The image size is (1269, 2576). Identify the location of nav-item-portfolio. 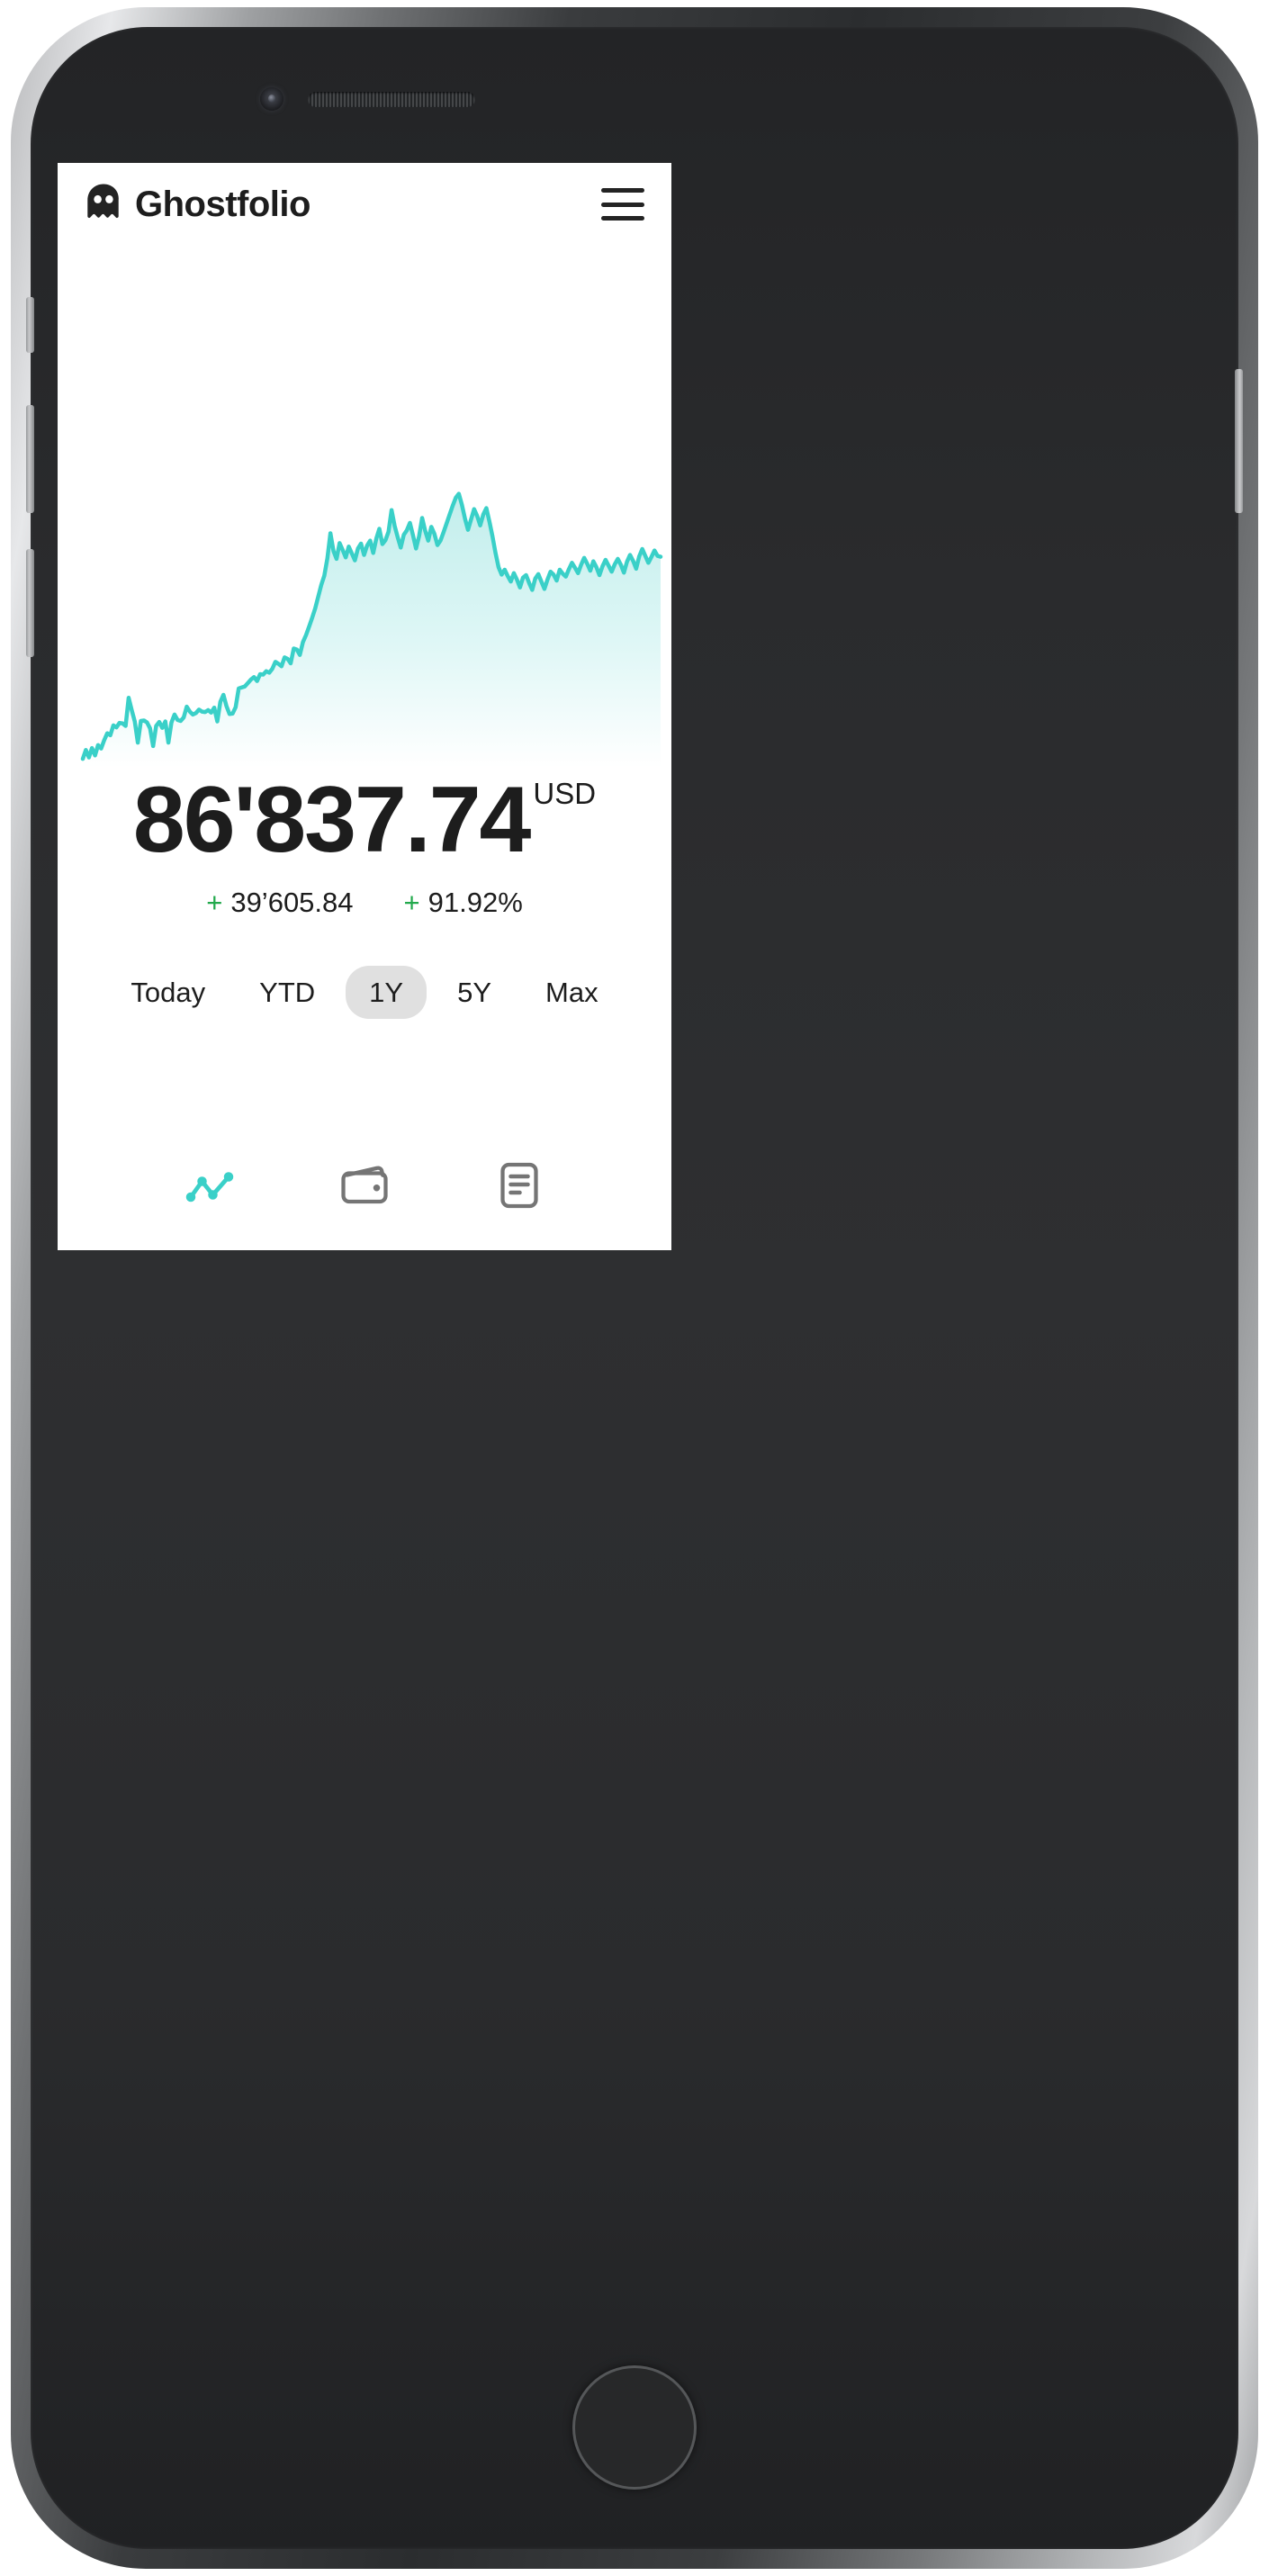
(364, 1187).